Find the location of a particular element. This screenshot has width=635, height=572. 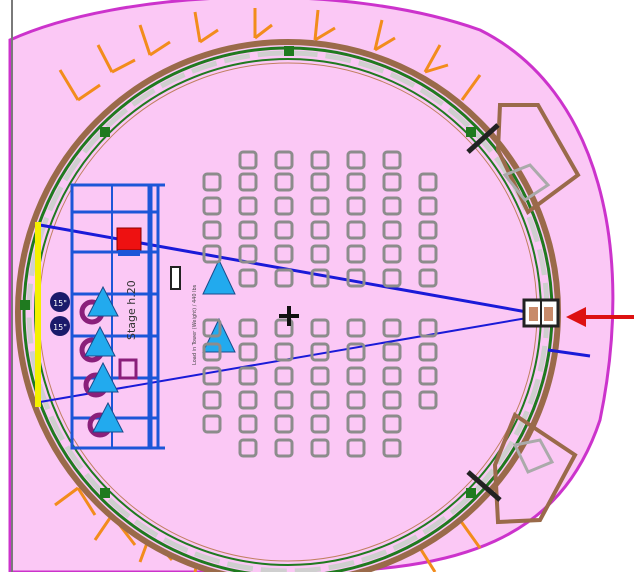

projector-box is located at coordinates (541, 313).